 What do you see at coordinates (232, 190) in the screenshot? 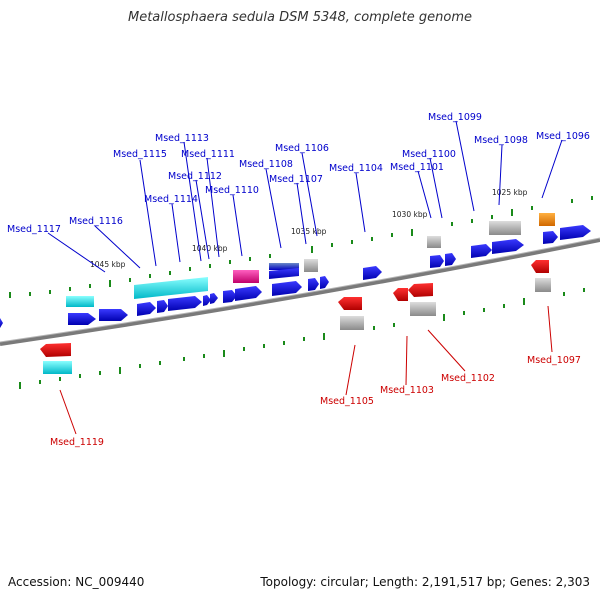
I see `gene-label-msed-1110: Msed_1110` at bounding box center [232, 190].